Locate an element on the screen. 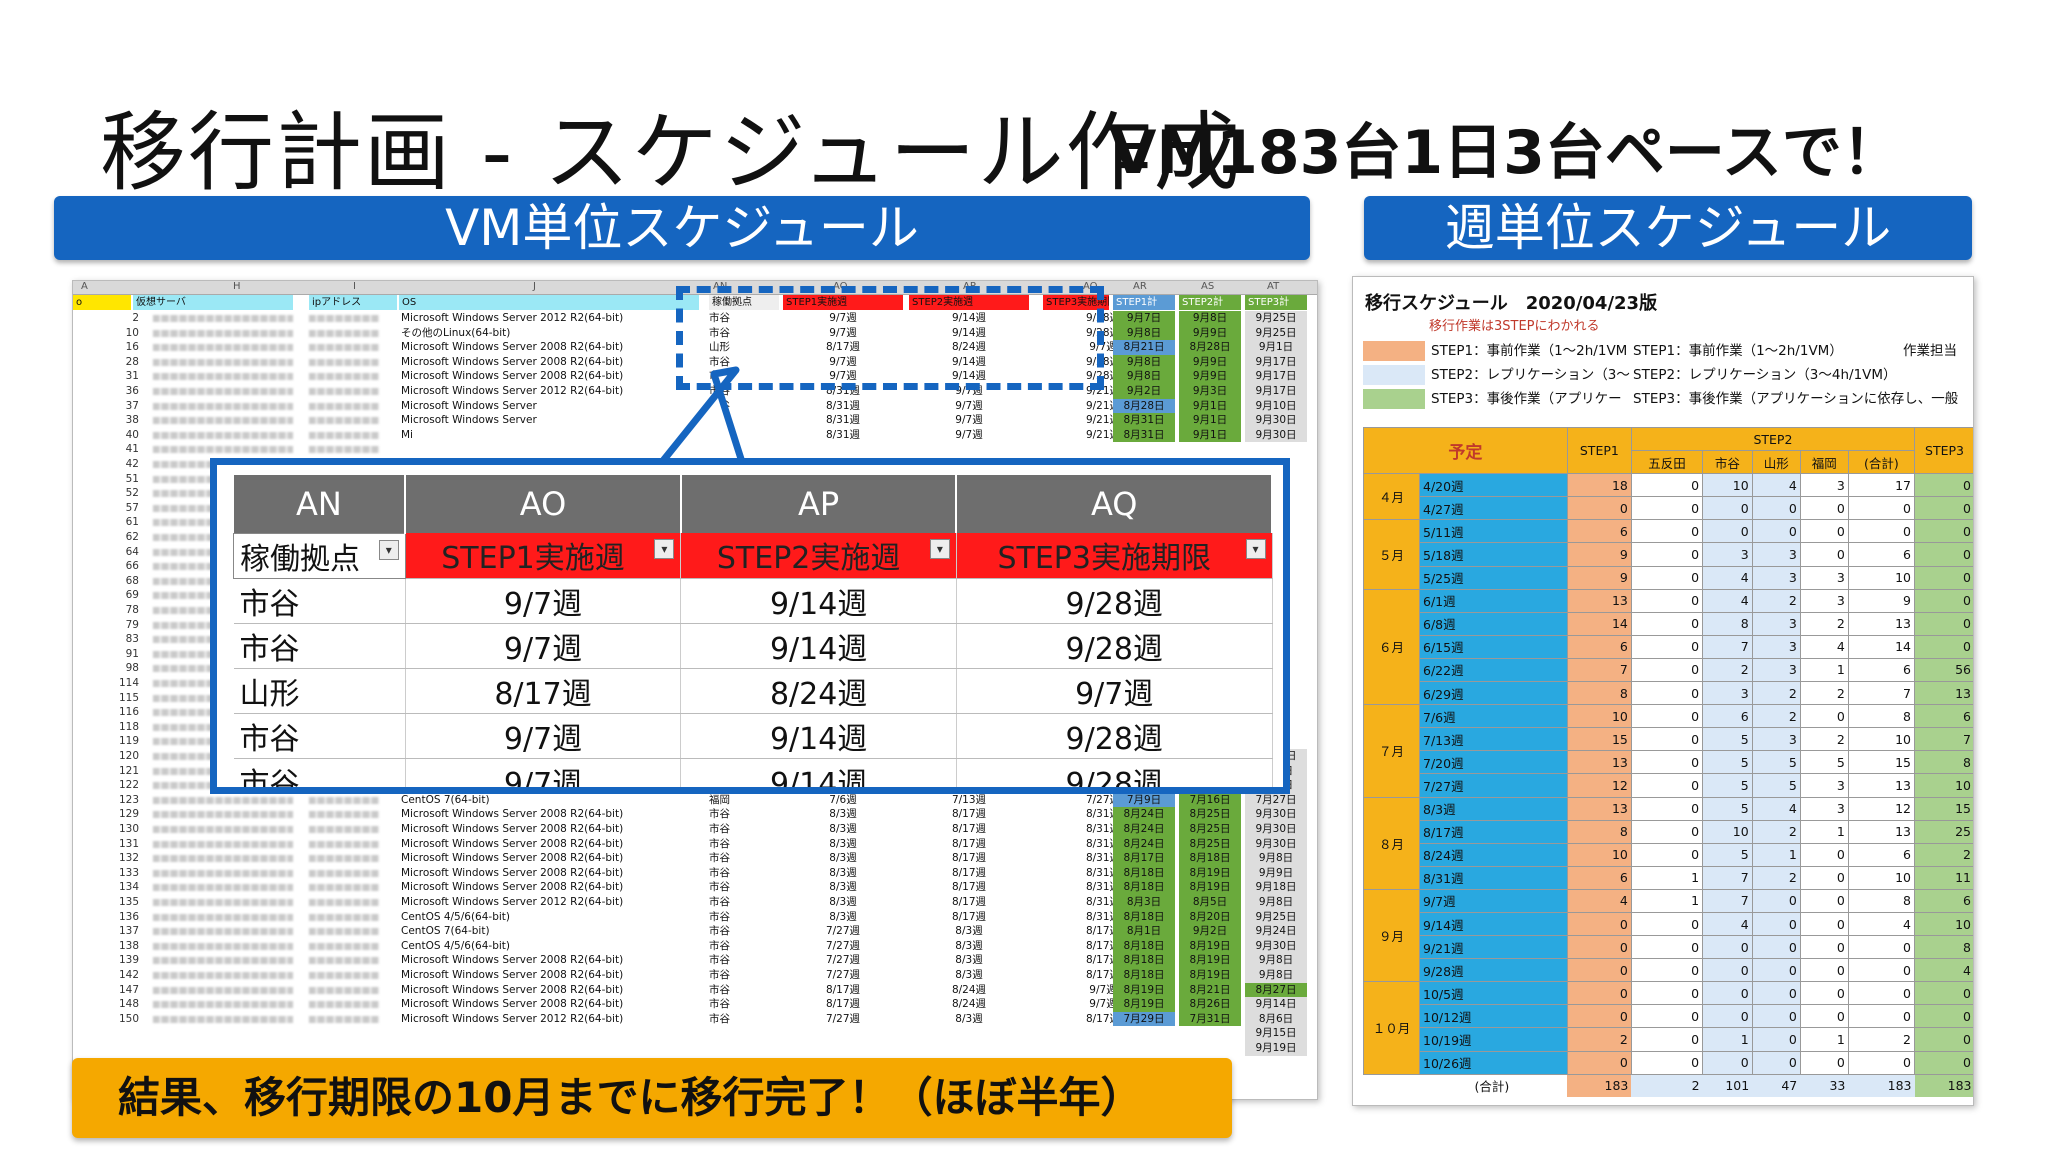 The width and height of the screenshot is (2048, 1152). row-number: 139 is located at coordinates (128, 960).